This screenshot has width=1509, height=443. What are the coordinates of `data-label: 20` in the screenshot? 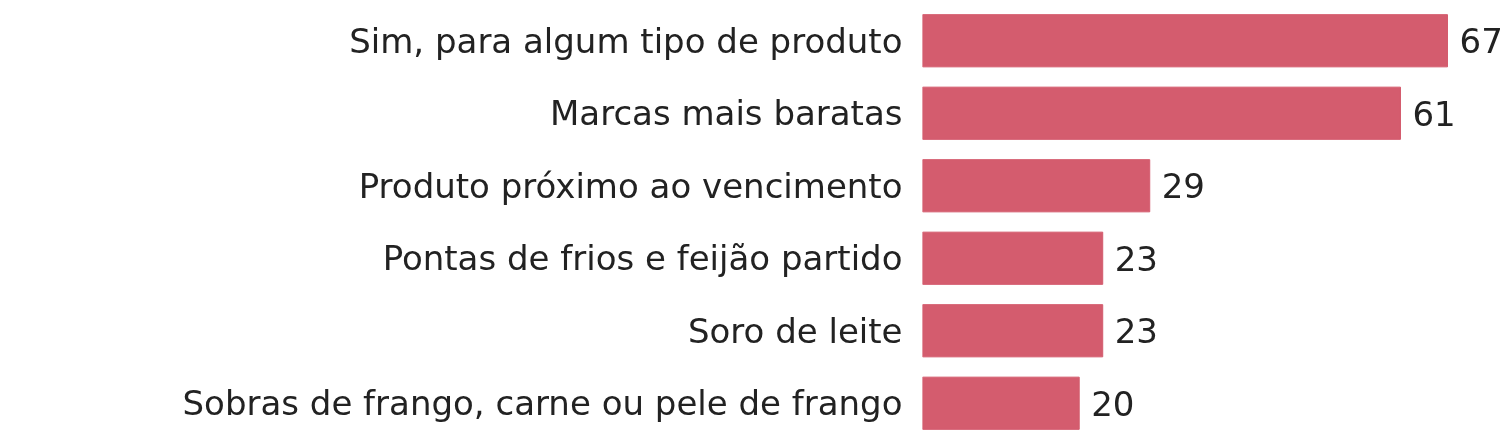 It's located at (1113, 403).